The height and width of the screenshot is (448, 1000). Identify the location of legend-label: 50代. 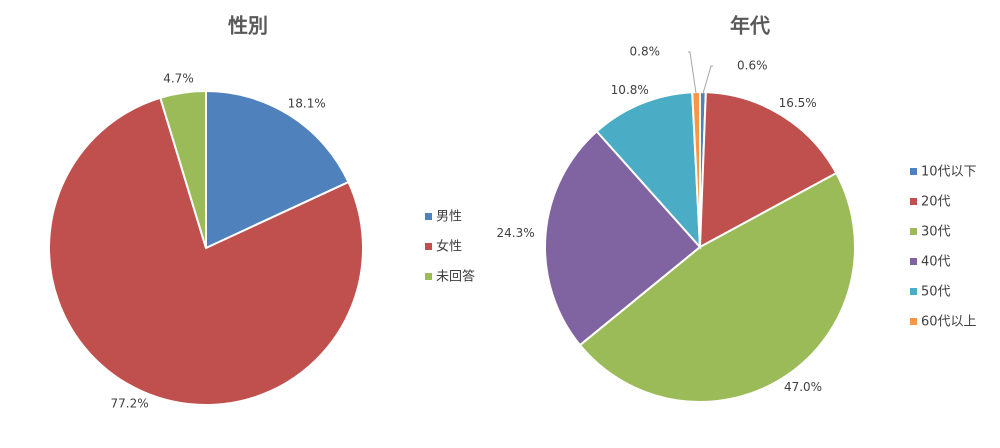
(936, 292).